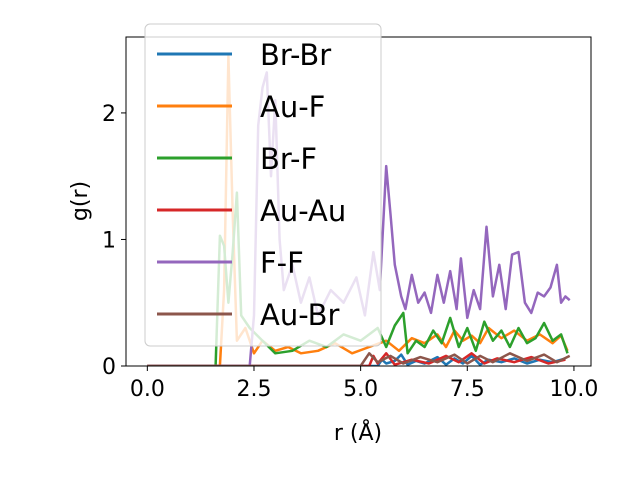  What do you see at coordinates (109, 367) in the screenshot?
I see `y-tick-label: 0` at bounding box center [109, 367].